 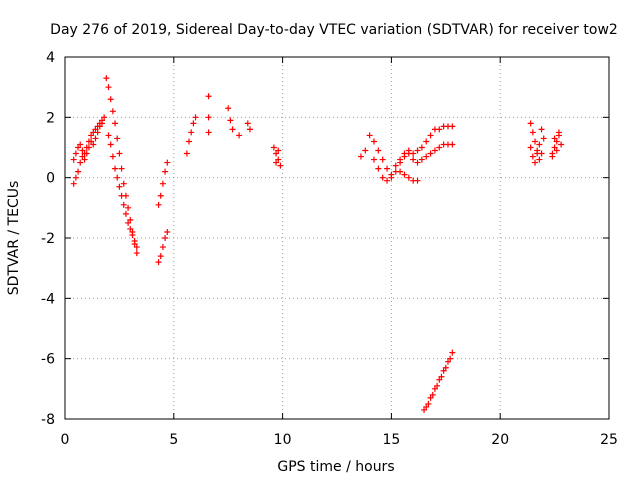 I want to click on series-satellite-j, so click(x=409, y=176).